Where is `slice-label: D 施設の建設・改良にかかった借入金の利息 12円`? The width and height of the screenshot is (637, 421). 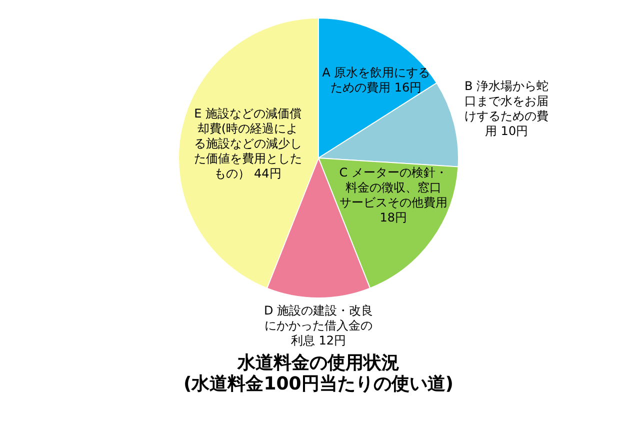 slice-label: D 施設の建設・改良にかかった借入金の利息 12円 is located at coordinates (319, 326).